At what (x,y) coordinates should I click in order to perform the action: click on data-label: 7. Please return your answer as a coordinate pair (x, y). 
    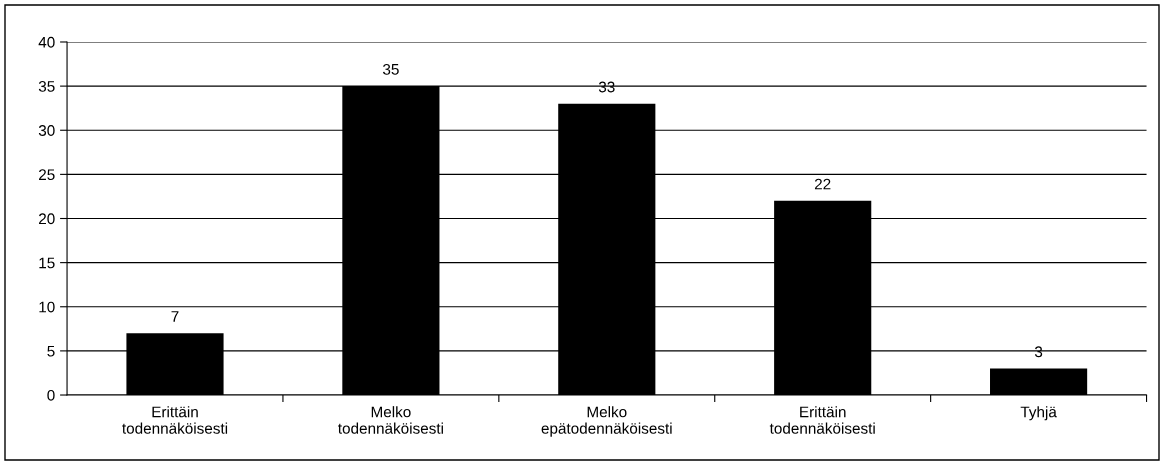
    Looking at the image, I should click on (175, 316).